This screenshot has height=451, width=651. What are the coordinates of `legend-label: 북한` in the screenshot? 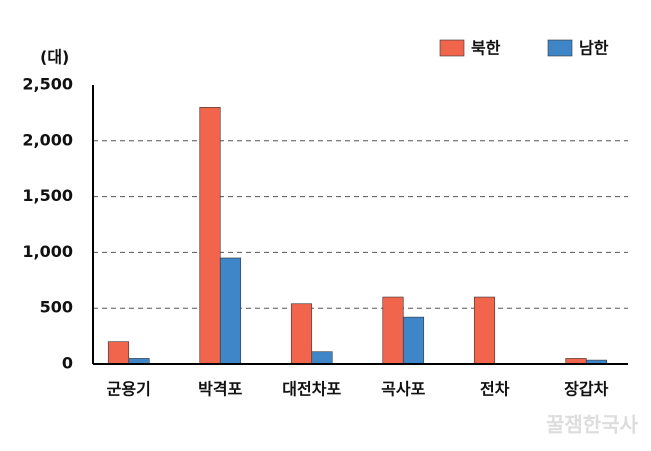 It's located at (486, 48).